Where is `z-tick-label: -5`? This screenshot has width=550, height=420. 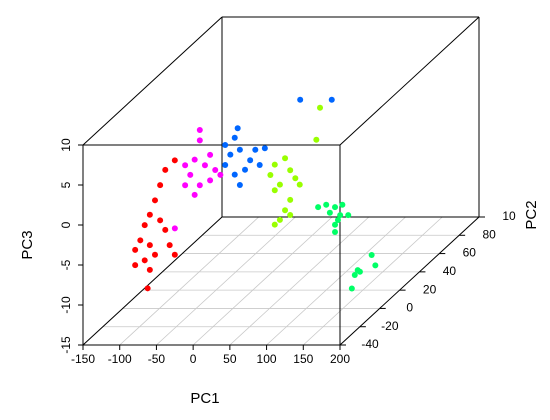 z-tick-label: -5 is located at coordinates (66, 264).